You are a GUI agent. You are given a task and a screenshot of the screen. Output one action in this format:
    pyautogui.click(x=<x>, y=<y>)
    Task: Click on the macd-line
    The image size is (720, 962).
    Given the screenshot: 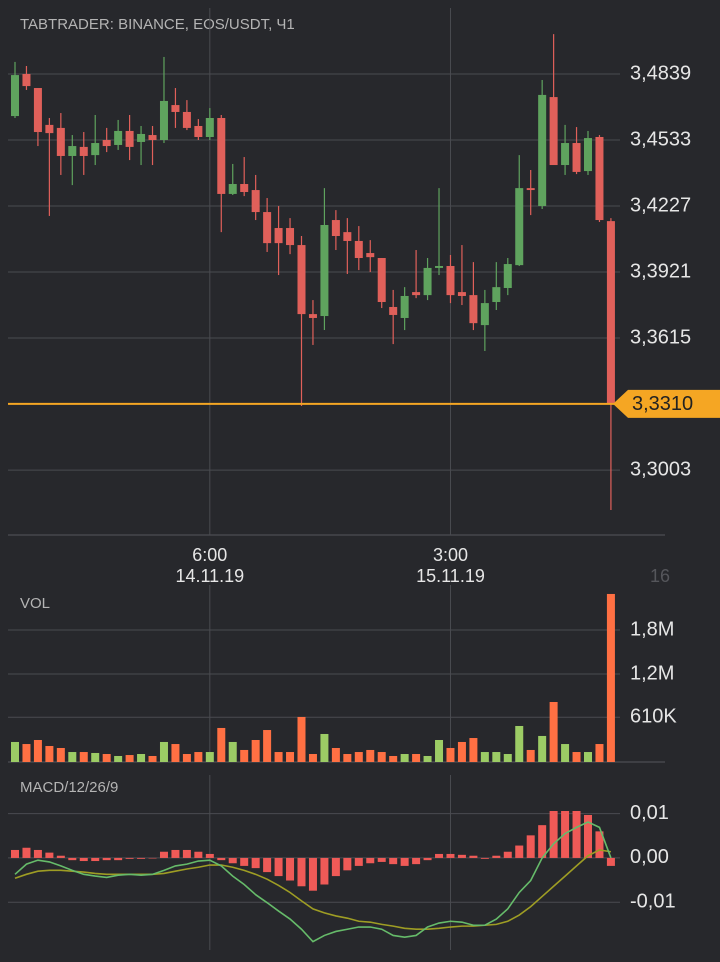 What is the action you would take?
    pyautogui.click(x=313, y=882)
    